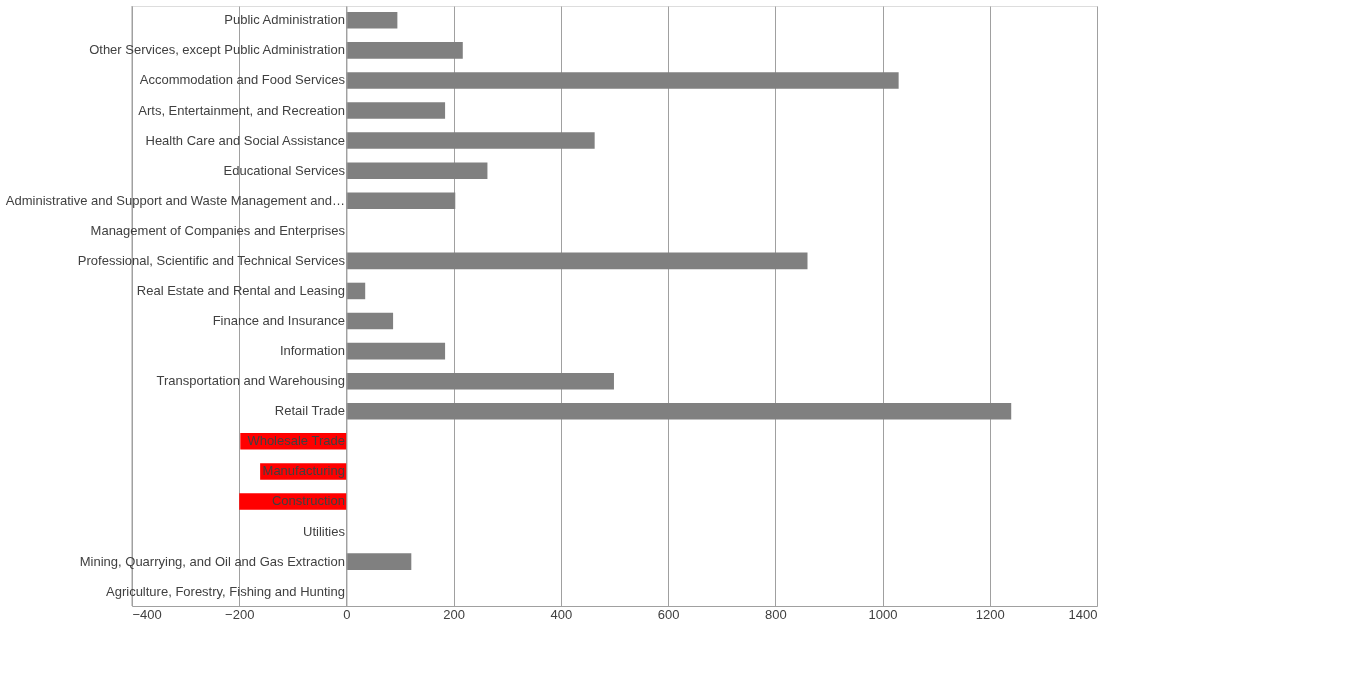 Image resolution: width=1369 pixels, height=692 pixels. I want to click on x-tick-label: 400, so click(561, 614).